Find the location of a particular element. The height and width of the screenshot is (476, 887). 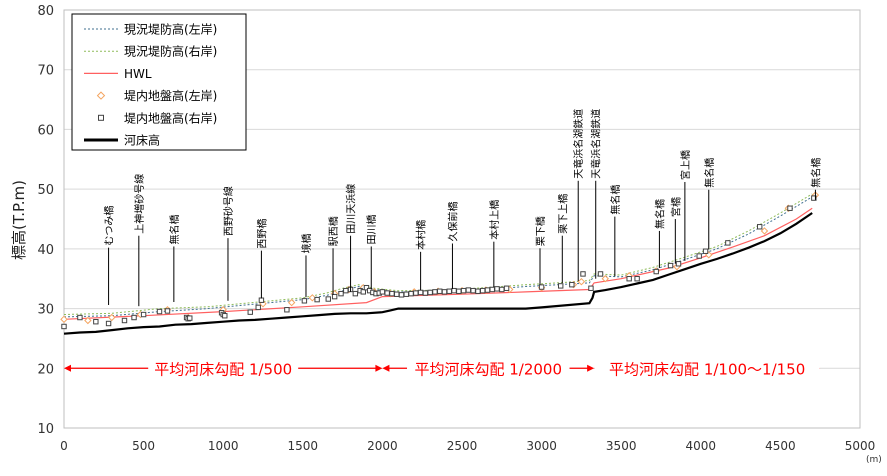

bridge-label: 田川橋 is located at coordinates (371, 229).